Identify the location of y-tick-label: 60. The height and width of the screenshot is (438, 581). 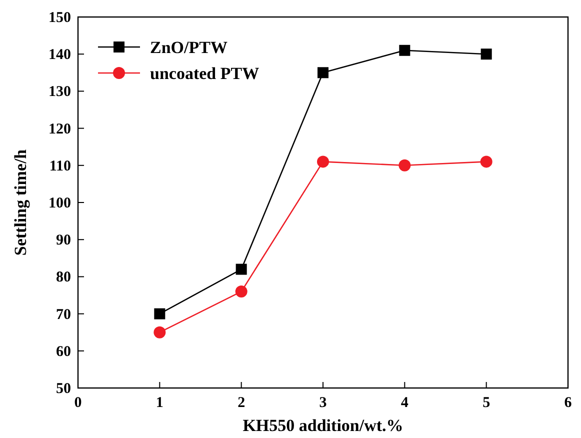
(63, 352).